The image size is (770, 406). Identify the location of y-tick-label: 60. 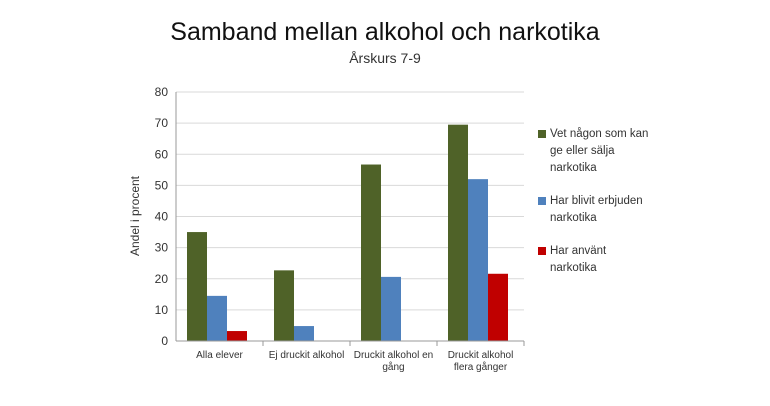
(162, 154).